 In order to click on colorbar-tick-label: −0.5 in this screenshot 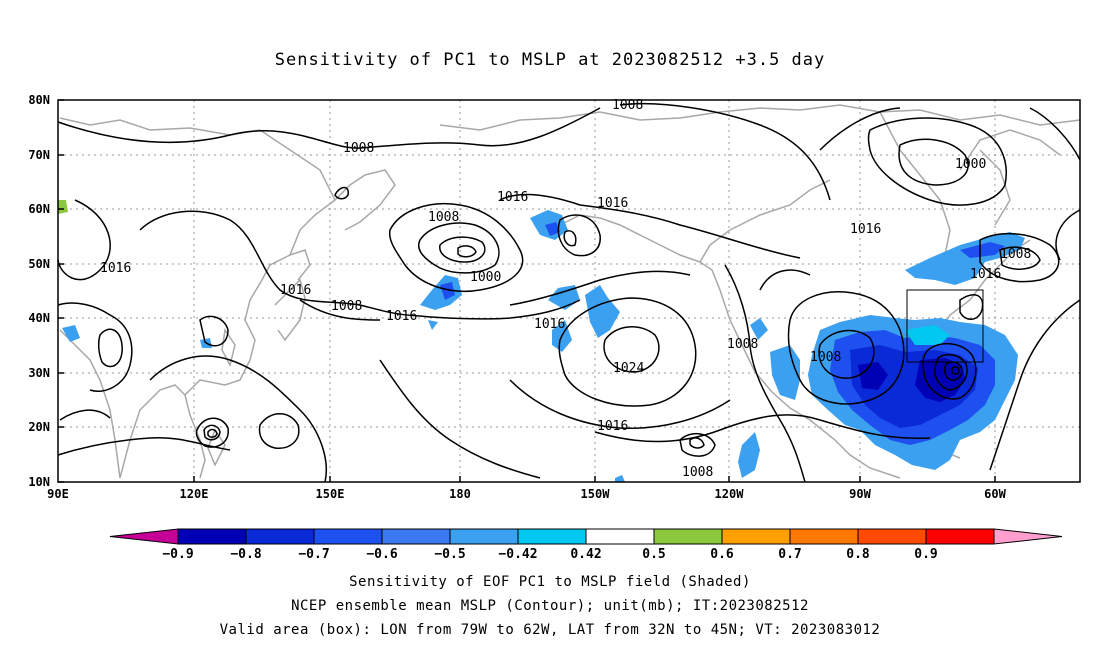, I will do `click(449, 554)`.